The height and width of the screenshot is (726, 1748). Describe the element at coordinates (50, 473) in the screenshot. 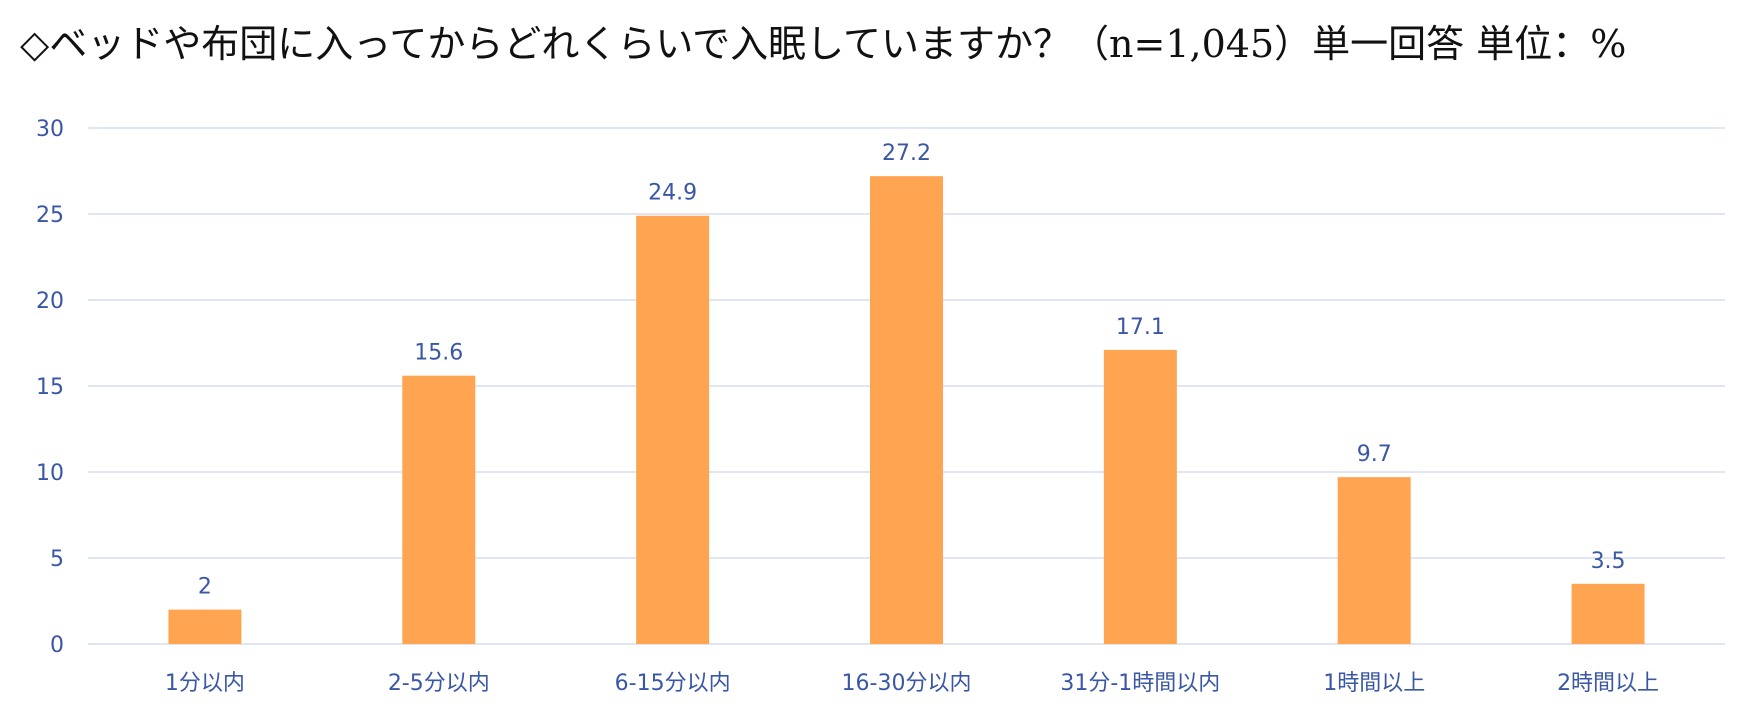

I see `y-tick-label: 10` at that location.